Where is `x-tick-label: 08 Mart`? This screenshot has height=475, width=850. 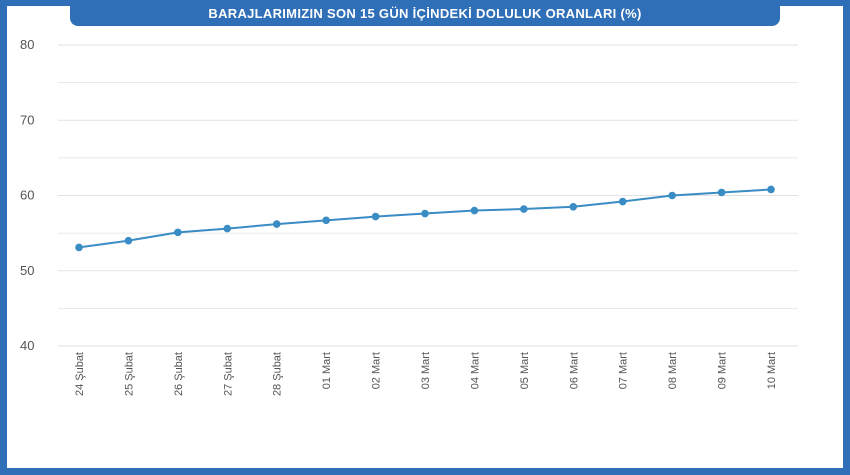 x-tick-label: 08 Mart is located at coordinates (673, 370).